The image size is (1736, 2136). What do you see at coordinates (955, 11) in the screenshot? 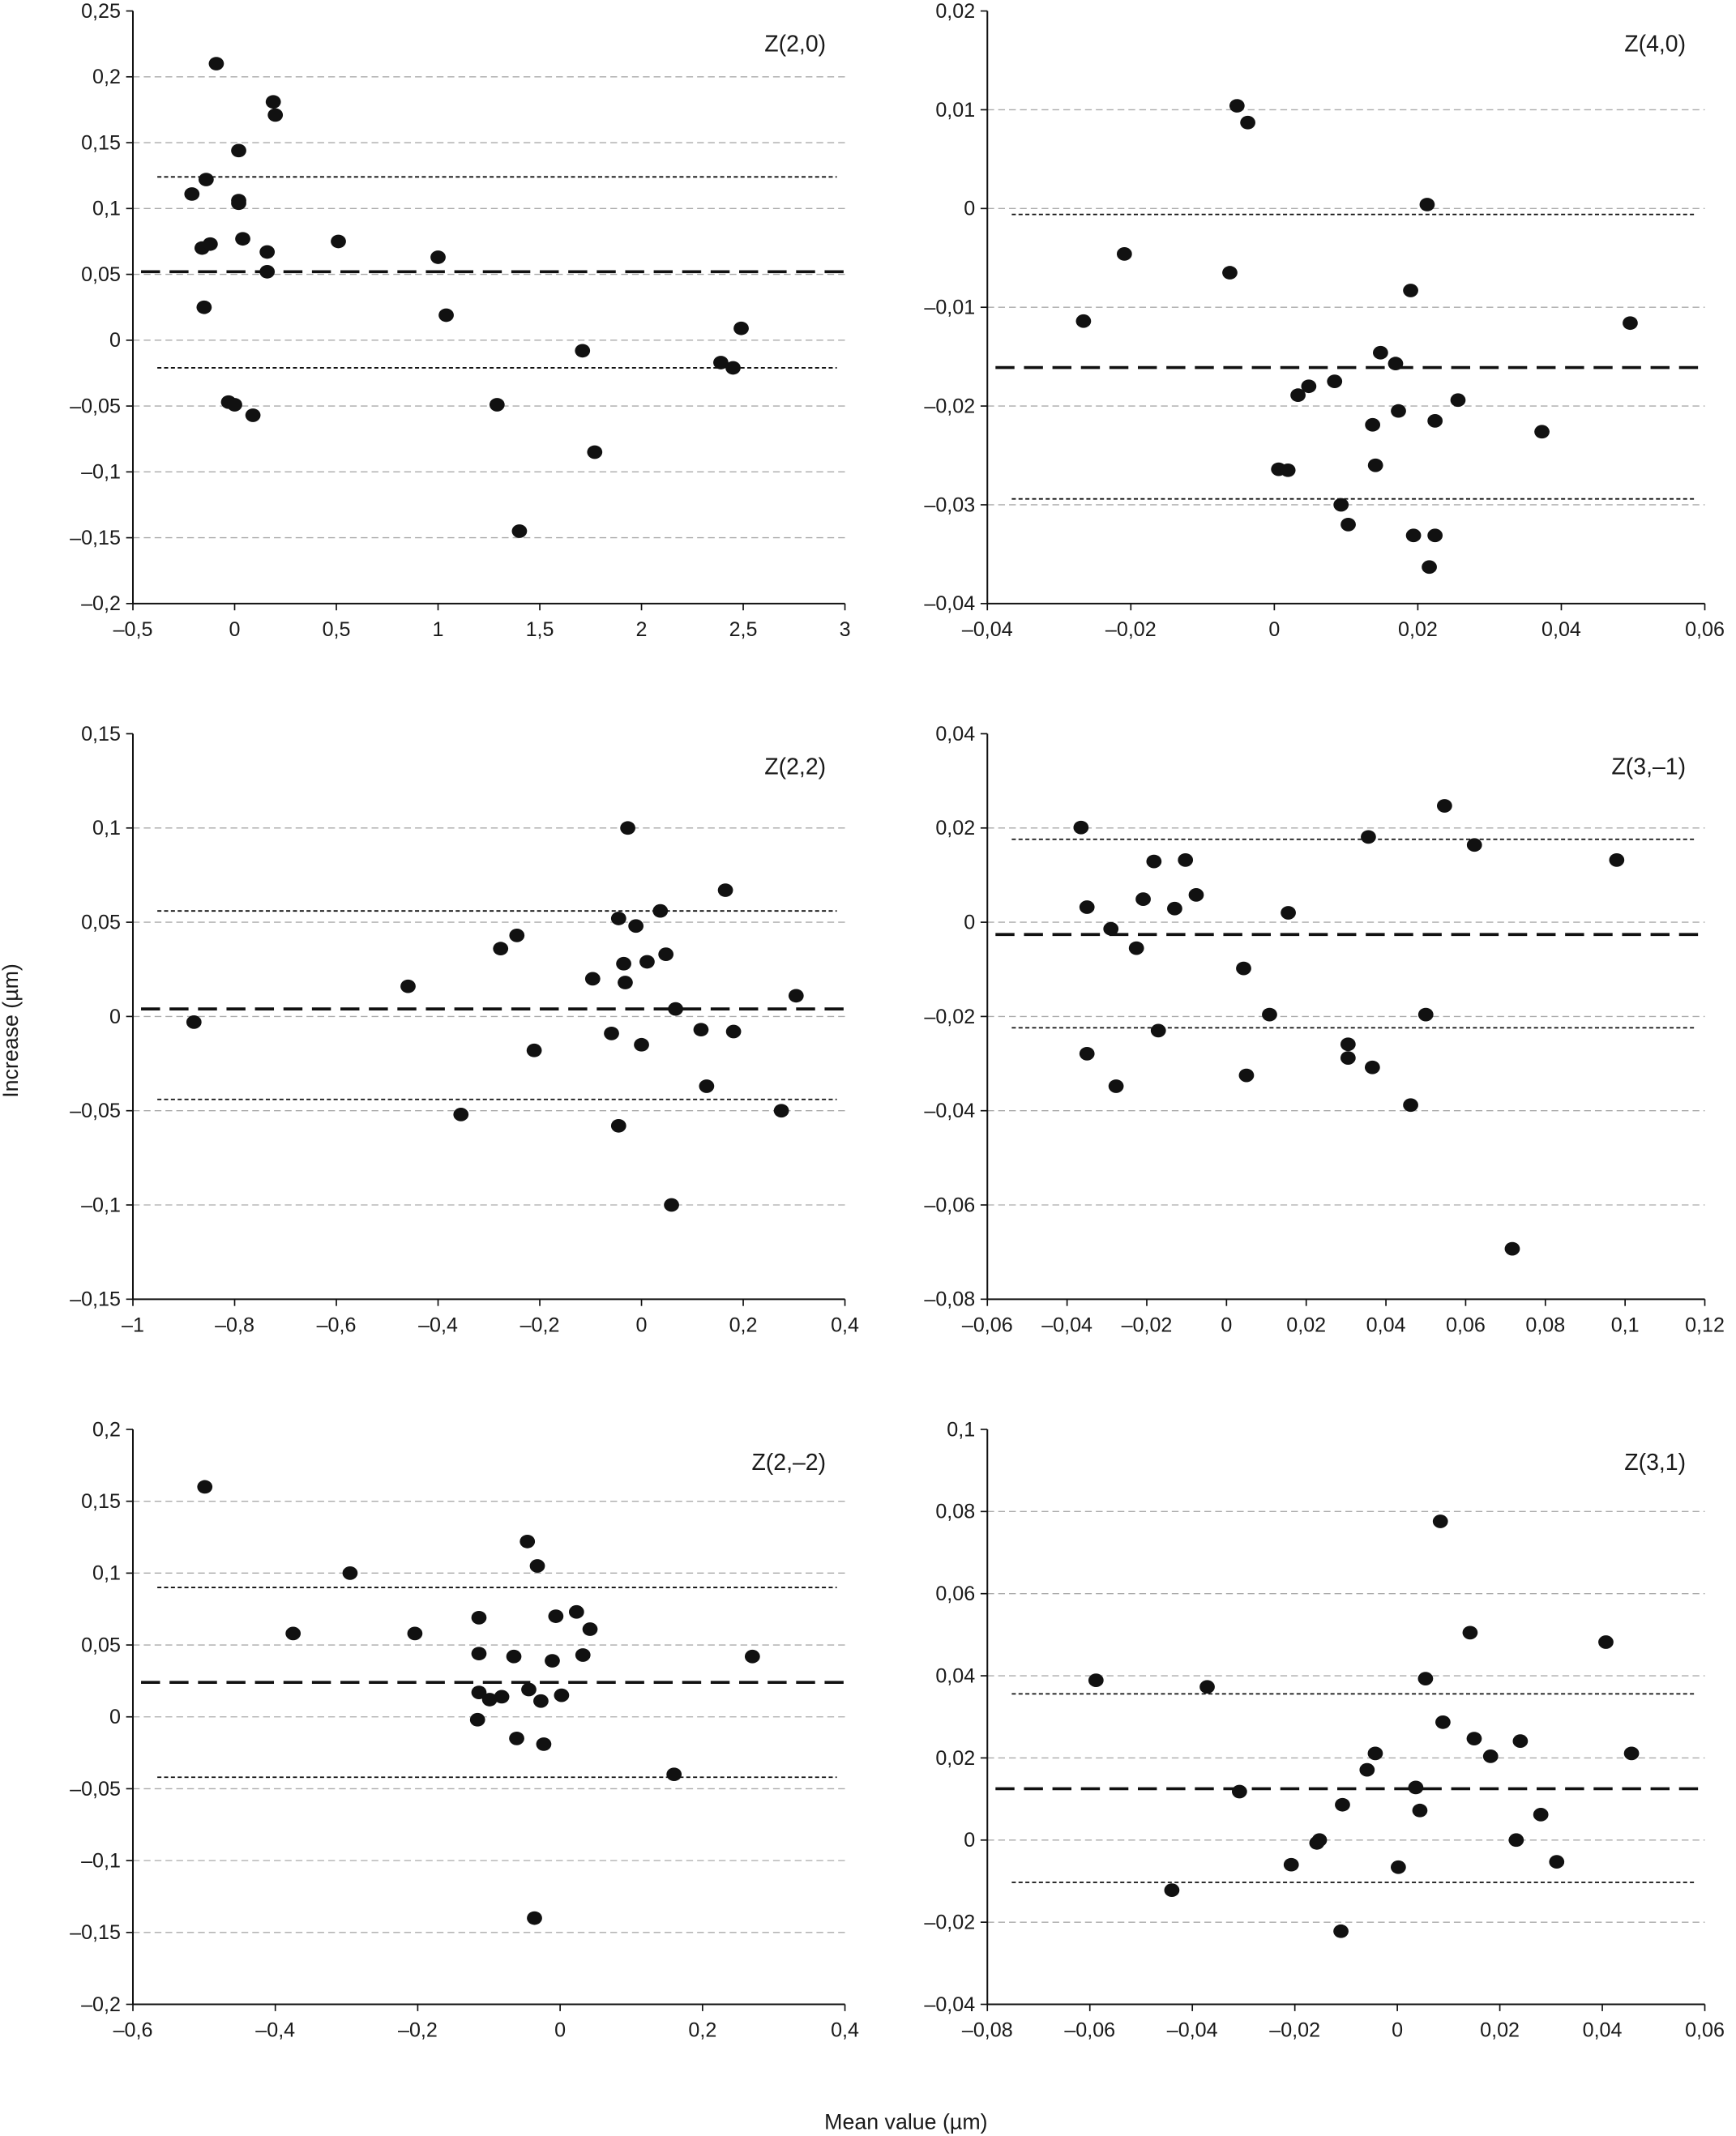
I see `y-tick-label: 0,02` at bounding box center [955, 11].